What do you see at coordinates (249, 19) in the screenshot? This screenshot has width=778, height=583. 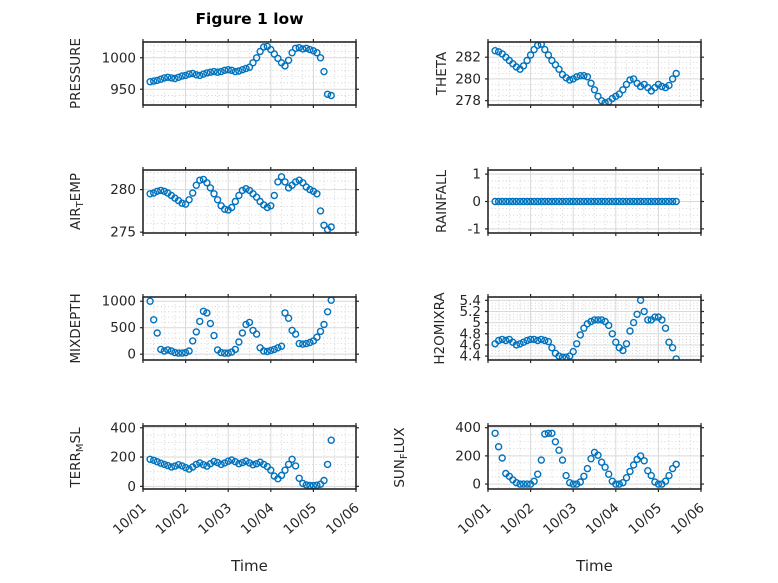 I see `figure-title: Figure 1 low` at bounding box center [249, 19].